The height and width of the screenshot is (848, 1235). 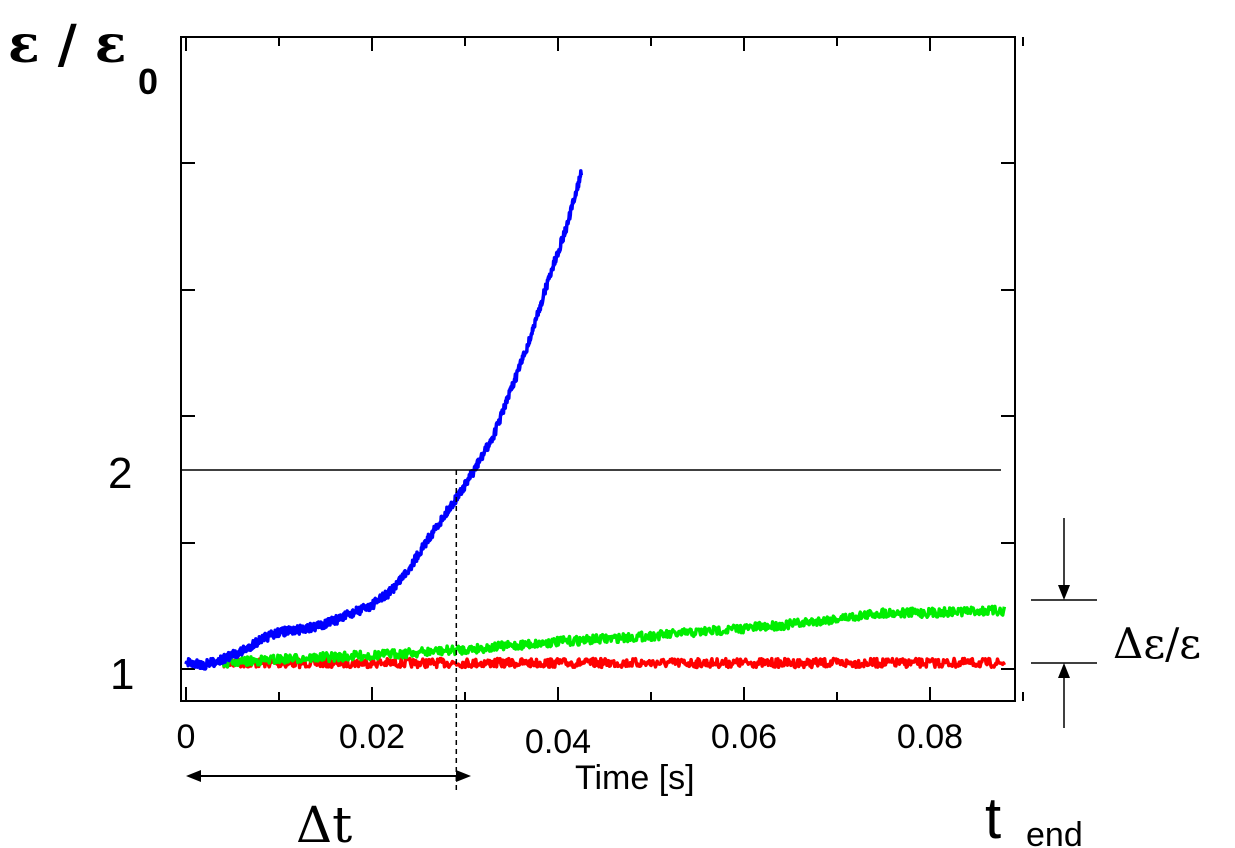 What do you see at coordinates (993, 817) in the screenshot?
I see `t-end-label: t` at bounding box center [993, 817].